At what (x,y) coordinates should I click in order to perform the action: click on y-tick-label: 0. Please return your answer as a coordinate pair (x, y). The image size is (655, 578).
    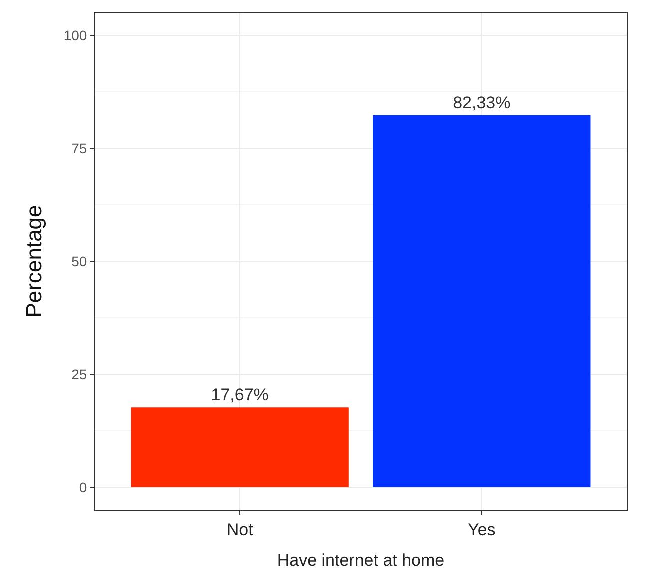
    Looking at the image, I should click on (83, 487).